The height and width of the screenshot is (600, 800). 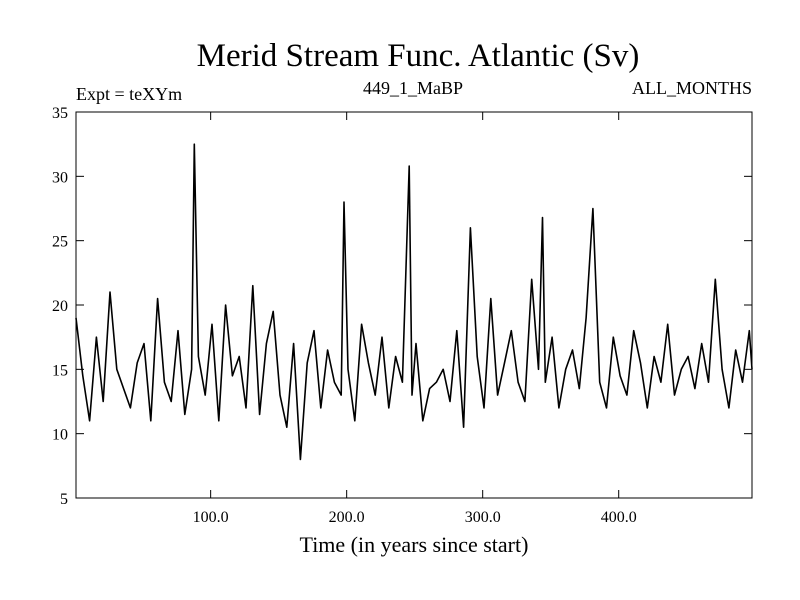 I want to click on run-id-label: 449_1_MaBP, so click(x=413, y=88).